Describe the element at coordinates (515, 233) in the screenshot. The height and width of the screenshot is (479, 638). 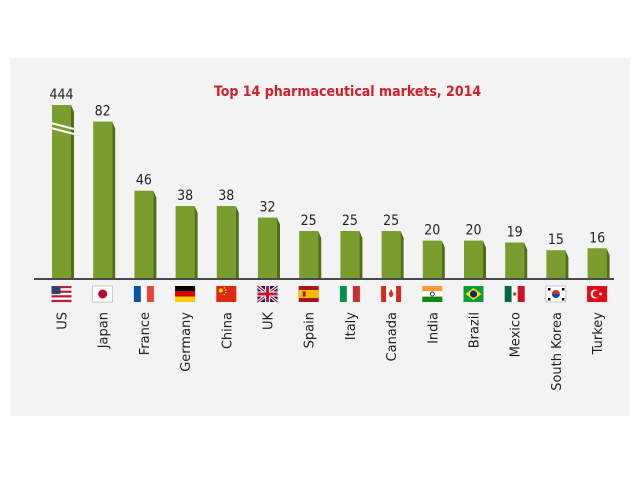
I see `value-label-mexico: 19` at that location.